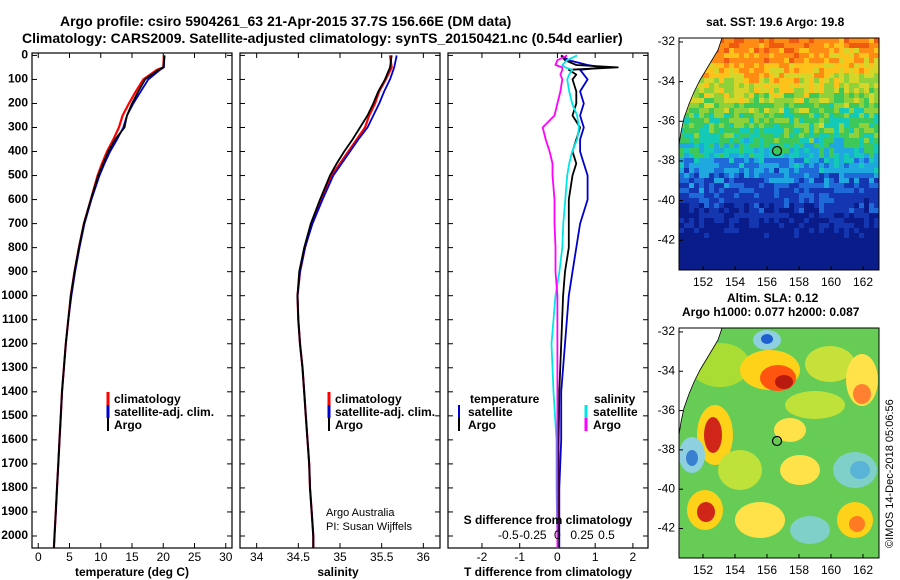  What do you see at coordinates (633, 557) in the screenshot?
I see `x-tick-label: 2` at bounding box center [633, 557].